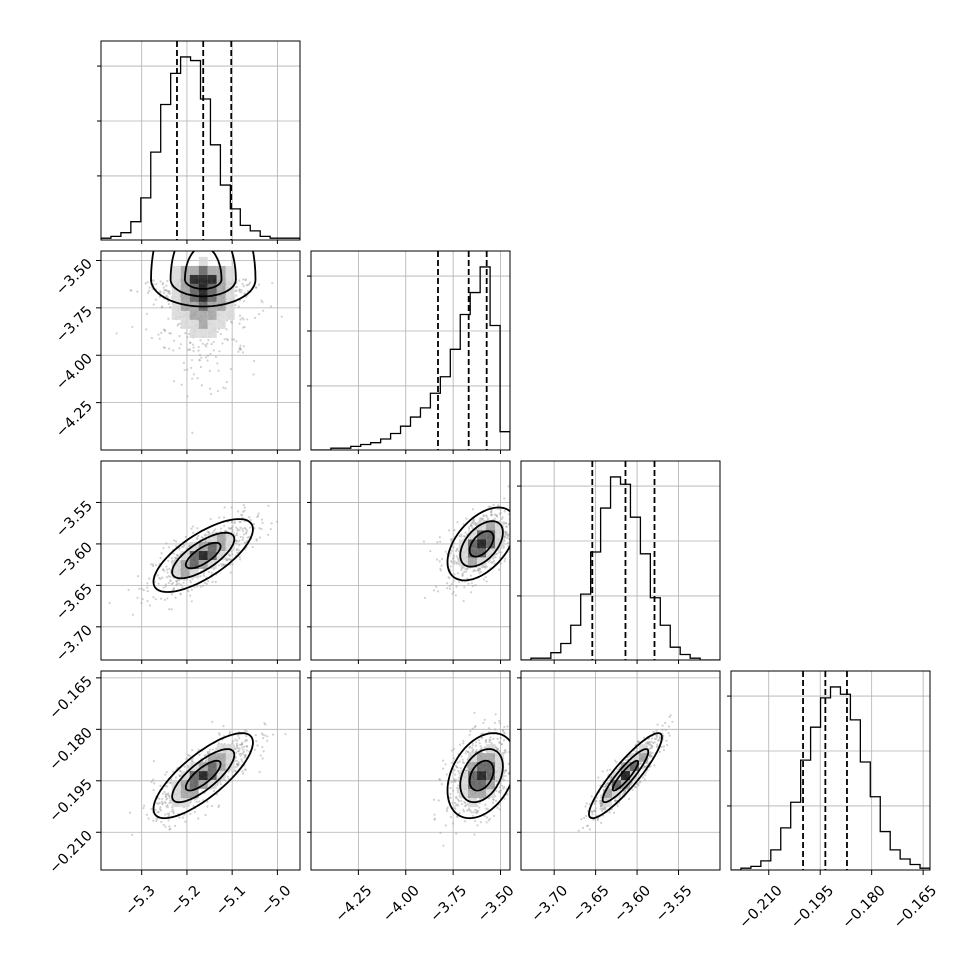 The width and height of the screenshot is (970, 970). What do you see at coordinates (71, 749) in the screenshot?
I see `y-tick-label: −0.180` at bounding box center [71, 749].